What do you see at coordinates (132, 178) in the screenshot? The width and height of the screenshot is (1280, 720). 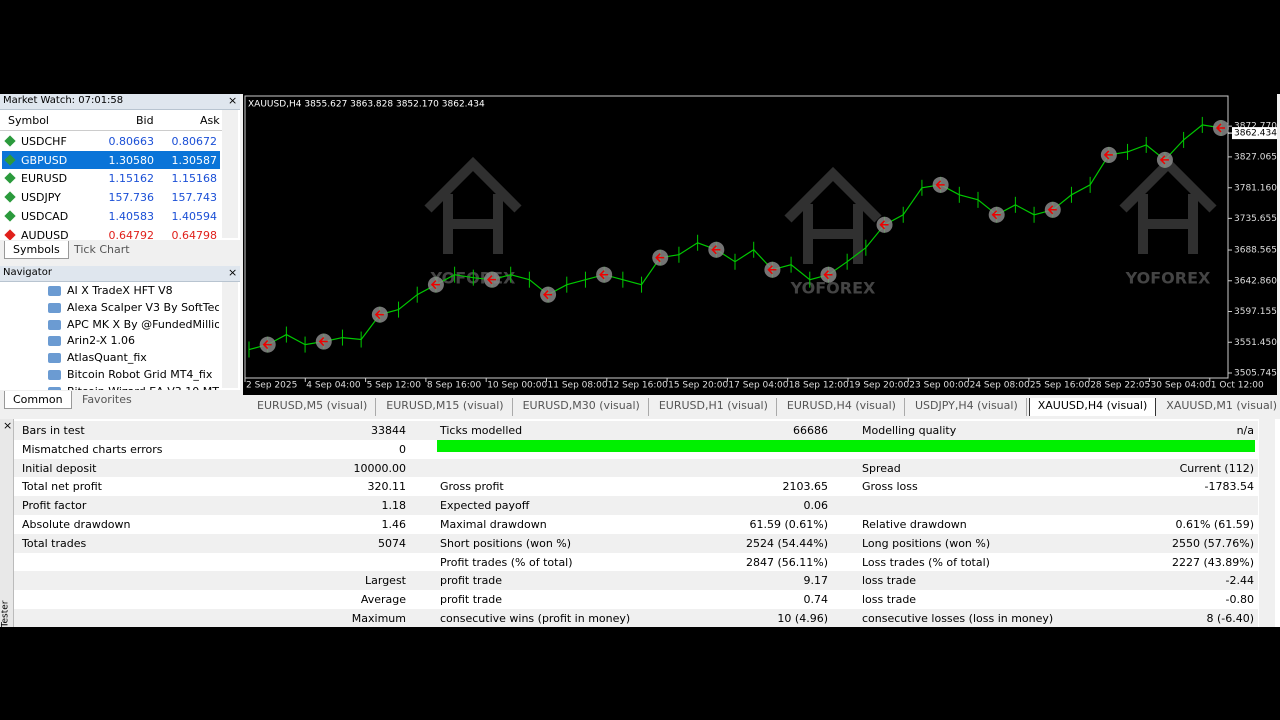 I see `bid: 1.15162` at bounding box center [132, 178].